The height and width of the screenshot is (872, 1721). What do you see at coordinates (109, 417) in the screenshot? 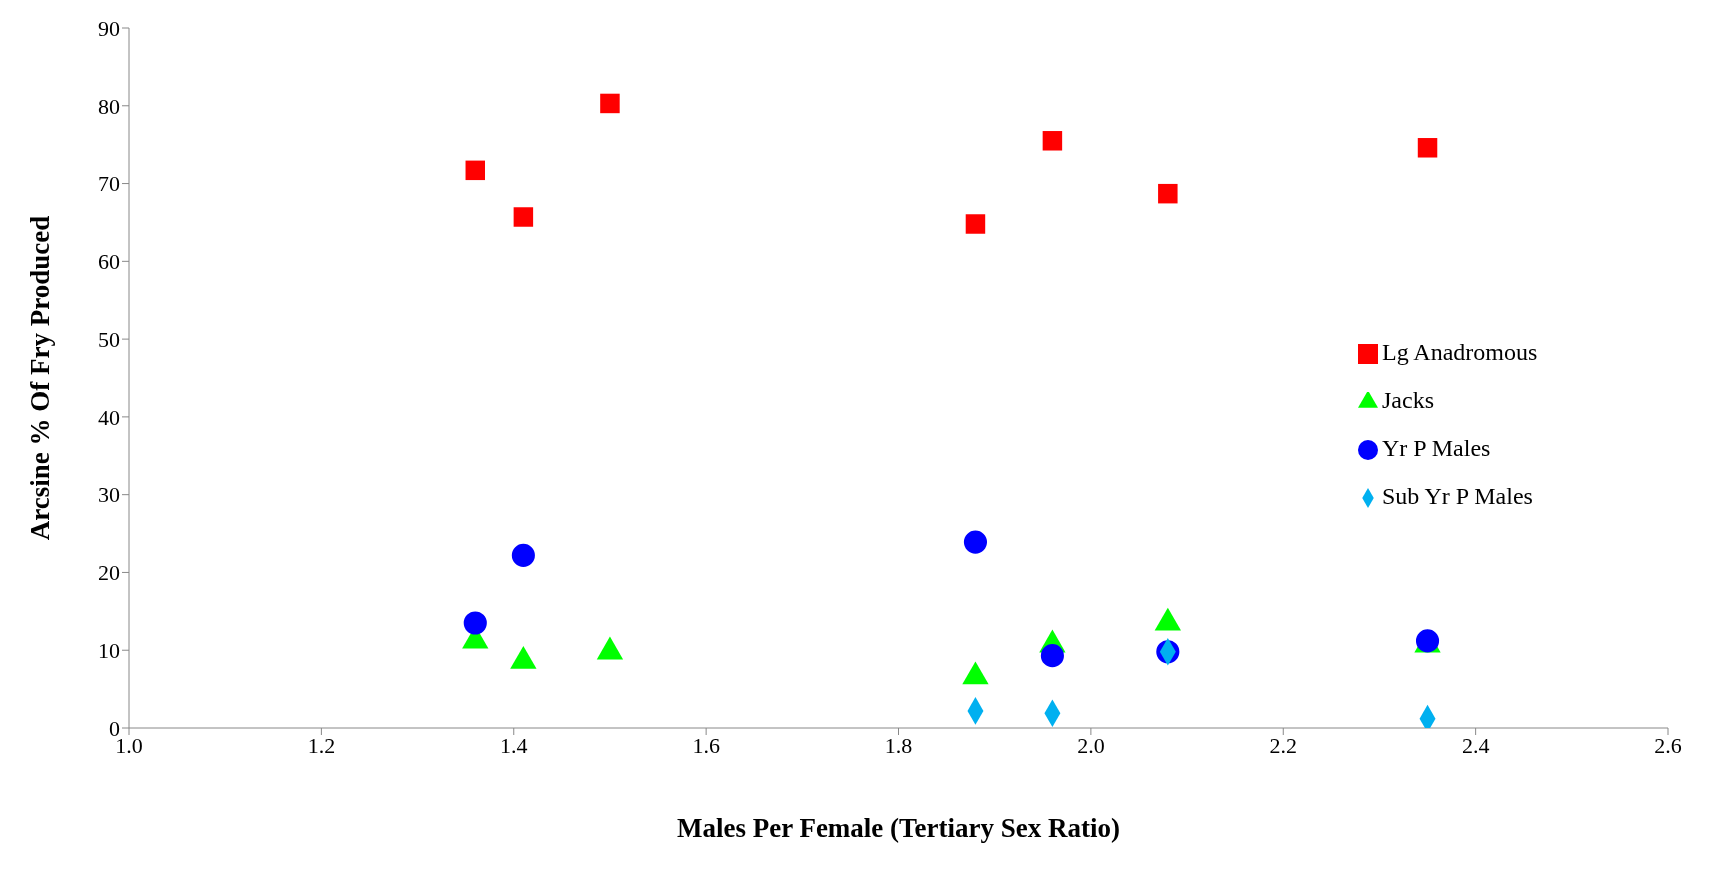
I see `y-tick-label: 40` at bounding box center [109, 417].